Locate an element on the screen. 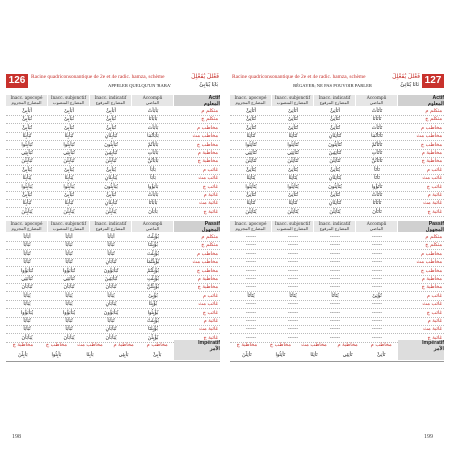 This screenshot has height=450, width=450. section-label-fr: Passif is located at coordinates (212, 224).